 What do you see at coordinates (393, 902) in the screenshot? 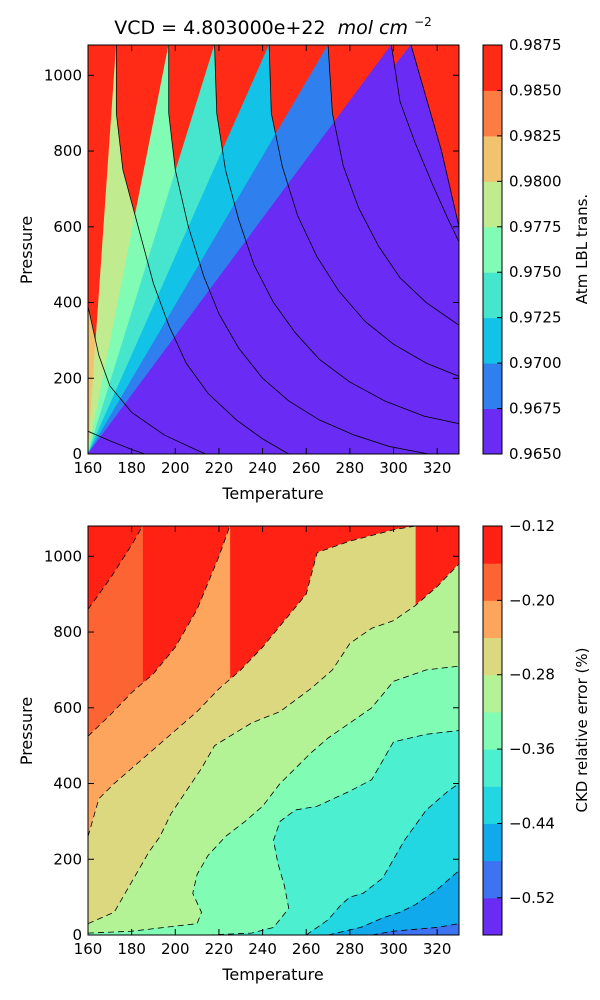
I see `contour-line--0.44` at bounding box center [393, 902].